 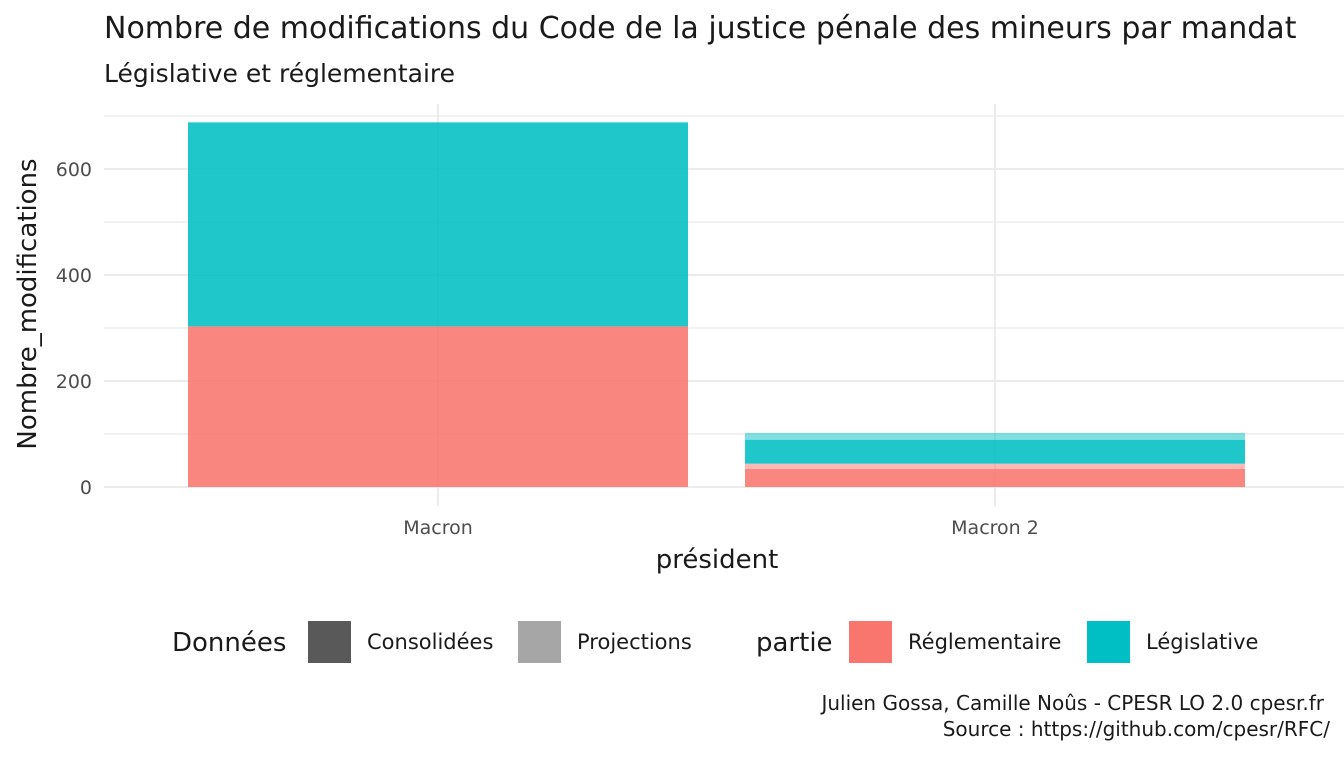 I want to click on legend-swatch-consolidees, so click(x=329, y=642).